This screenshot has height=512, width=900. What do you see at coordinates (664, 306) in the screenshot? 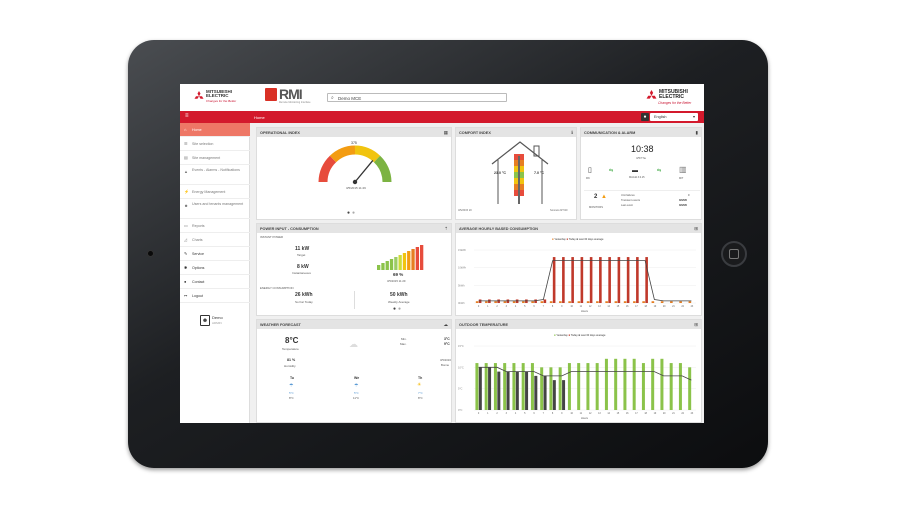
I see `x-tick-label: 20` at bounding box center [664, 306].